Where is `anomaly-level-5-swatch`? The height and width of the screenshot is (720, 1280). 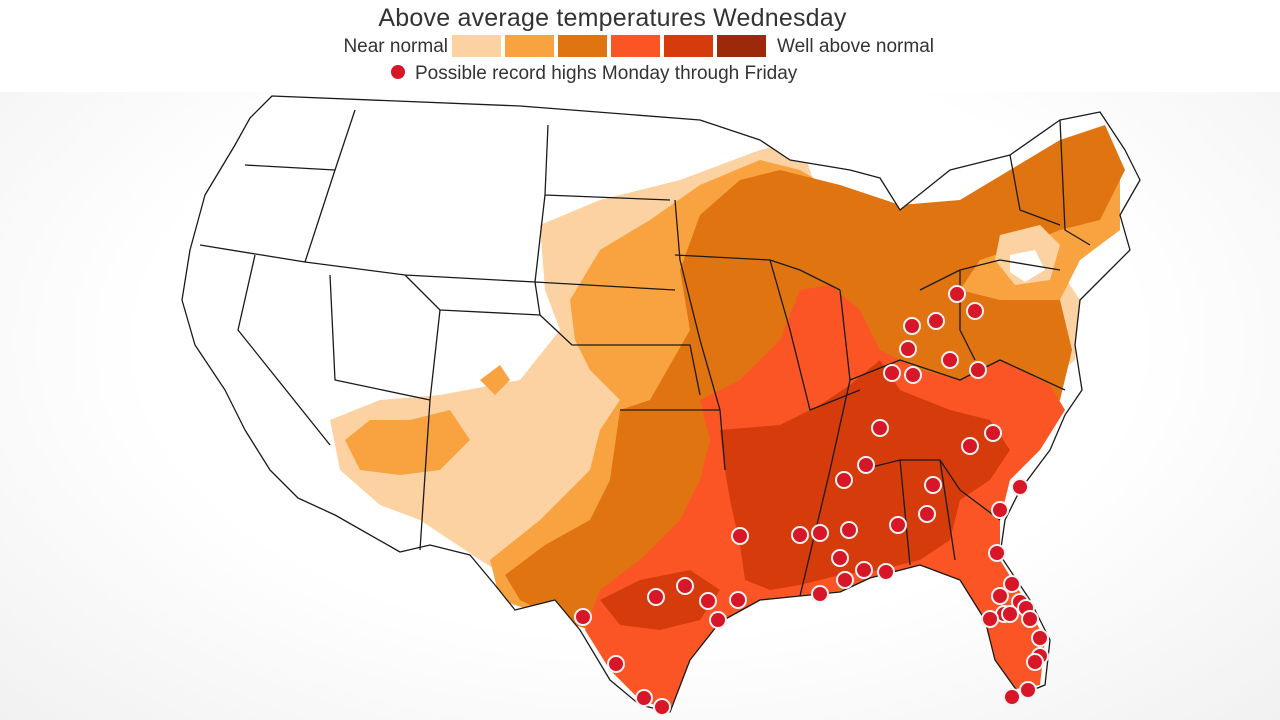
anomaly-level-5-swatch is located at coordinates (688, 46).